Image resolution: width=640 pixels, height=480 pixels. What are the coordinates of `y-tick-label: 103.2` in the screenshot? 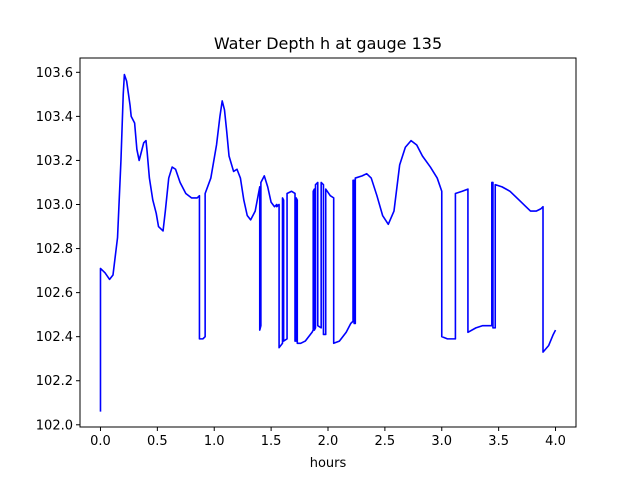 It's located at (54, 161).